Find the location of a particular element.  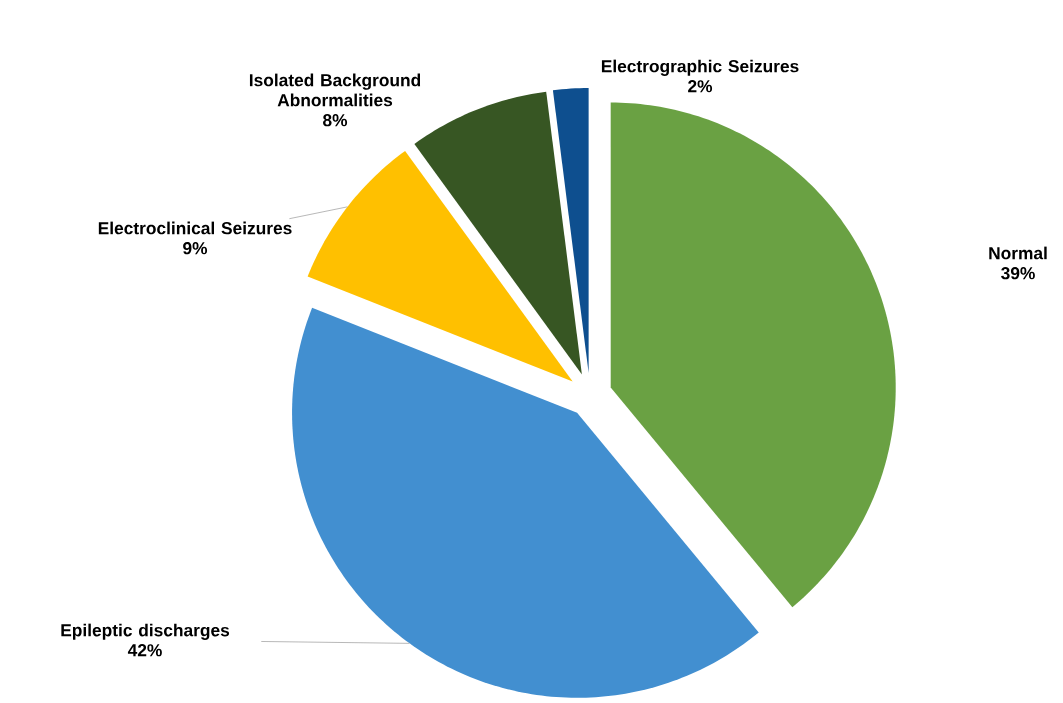

slice-label: Epileptic discharges is located at coordinates (145, 631).